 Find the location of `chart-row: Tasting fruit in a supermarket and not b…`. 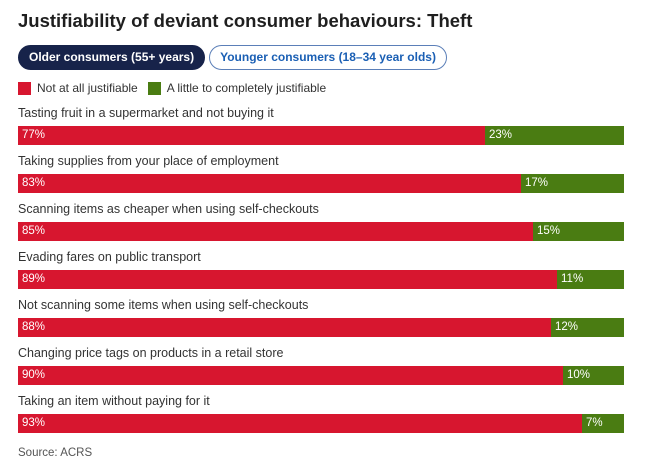

chart-row: Tasting fruit in a supermarket and not b… is located at coordinates (321, 130).